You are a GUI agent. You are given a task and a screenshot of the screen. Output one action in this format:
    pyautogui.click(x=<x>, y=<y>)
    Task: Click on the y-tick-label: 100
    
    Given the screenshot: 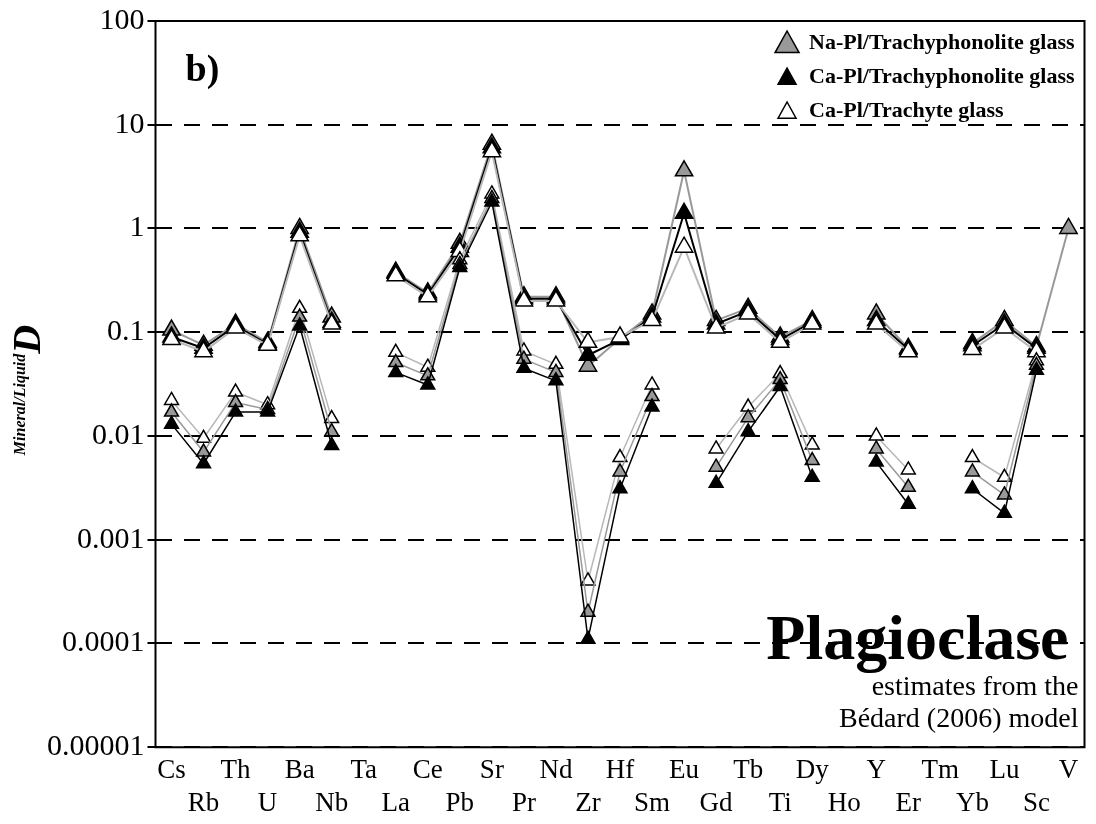 What is the action you would take?
    pyautogui.click(x=122, y=18)
    